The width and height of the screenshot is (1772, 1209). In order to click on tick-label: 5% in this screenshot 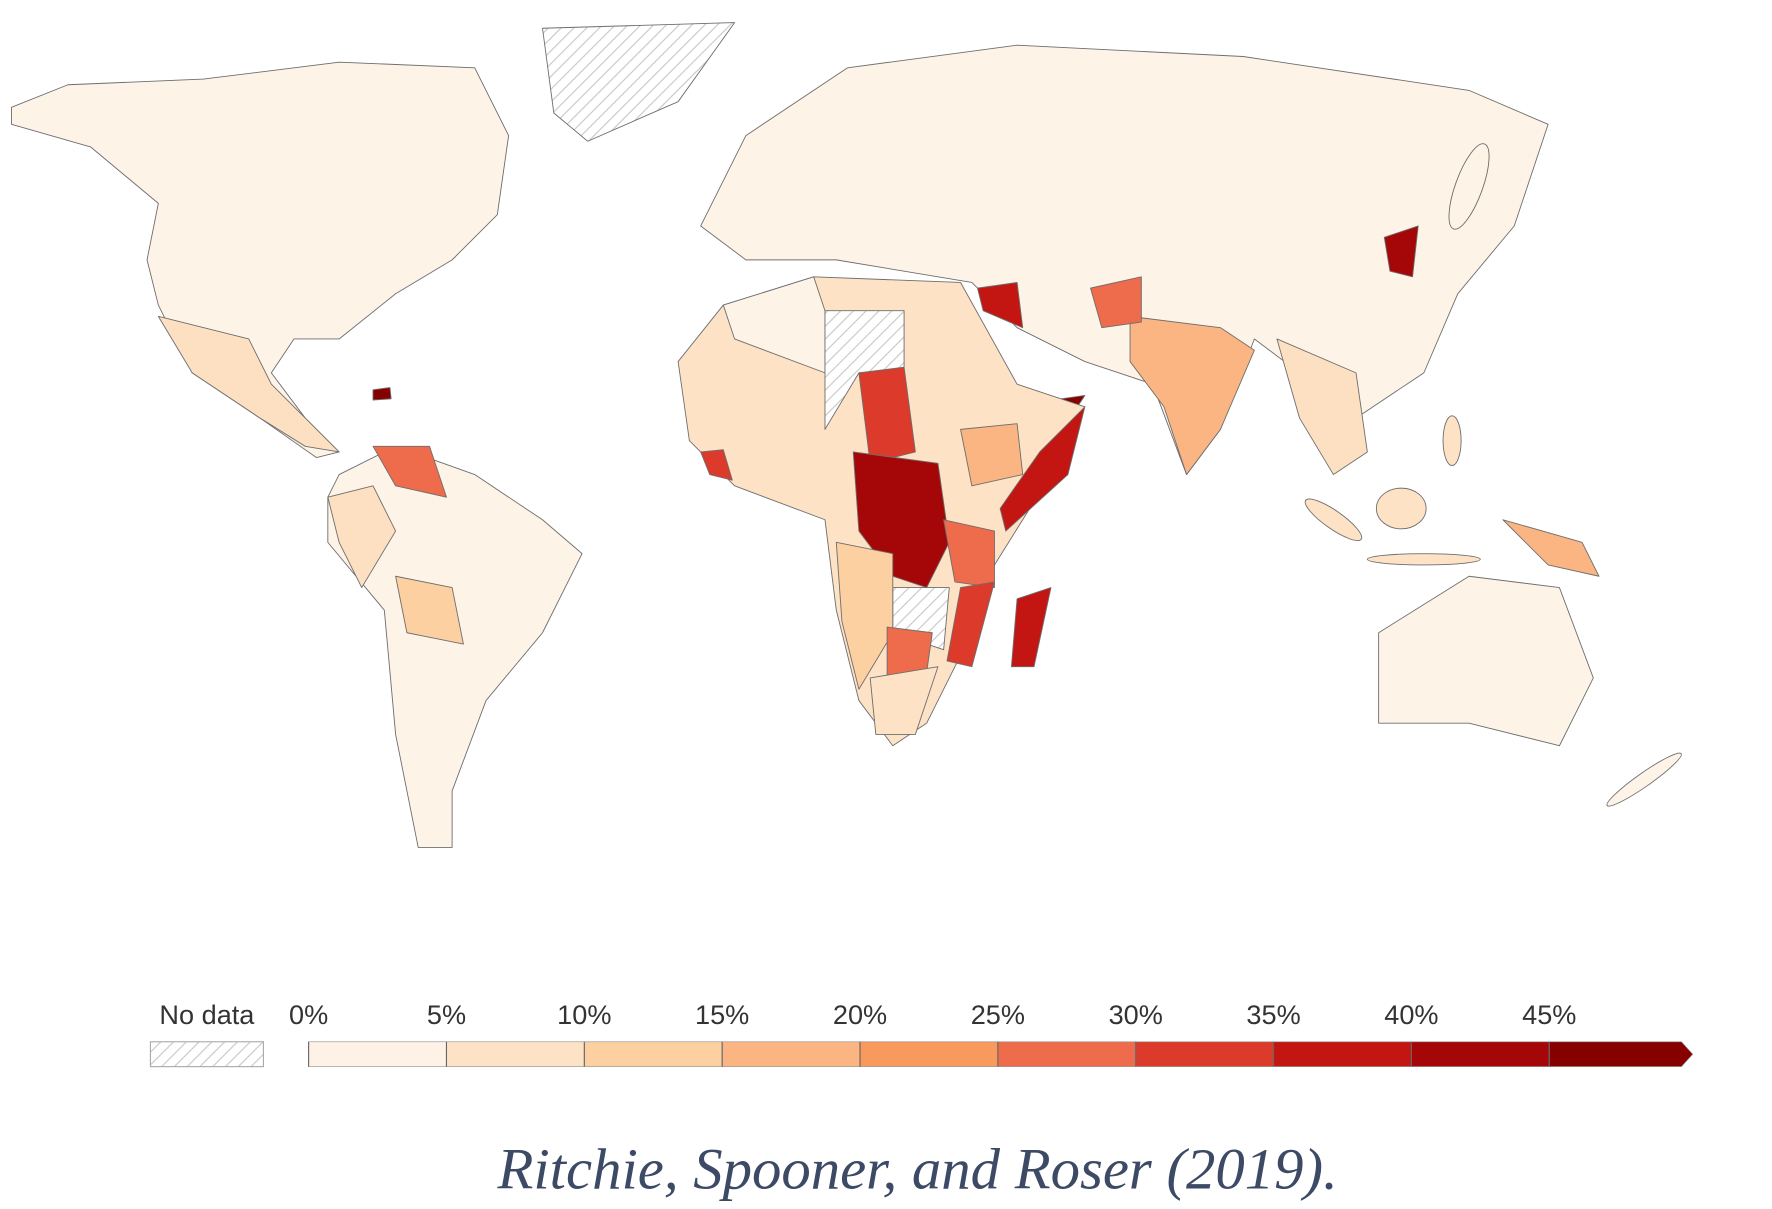, I will do `click(446, 1014)`.